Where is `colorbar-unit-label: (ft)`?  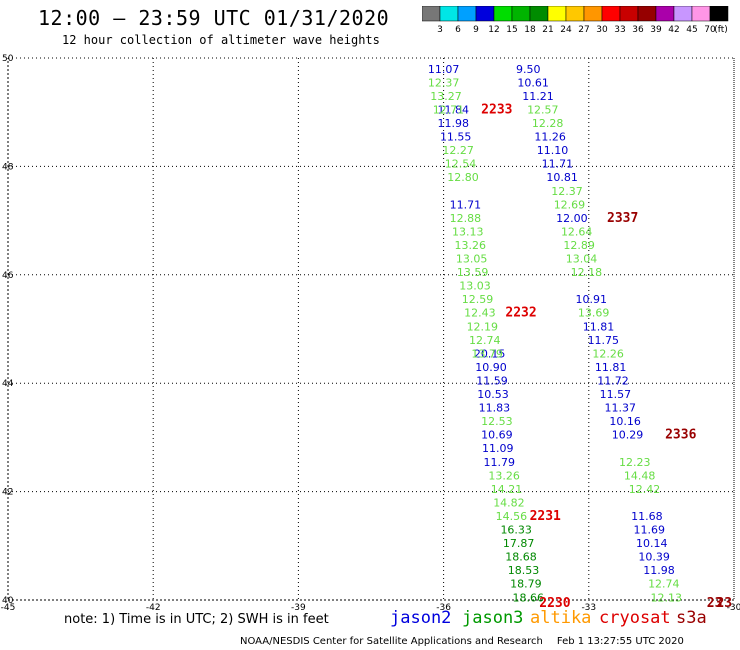
colorbar-unit-label: (ft) is located at coordinates (721, 30).